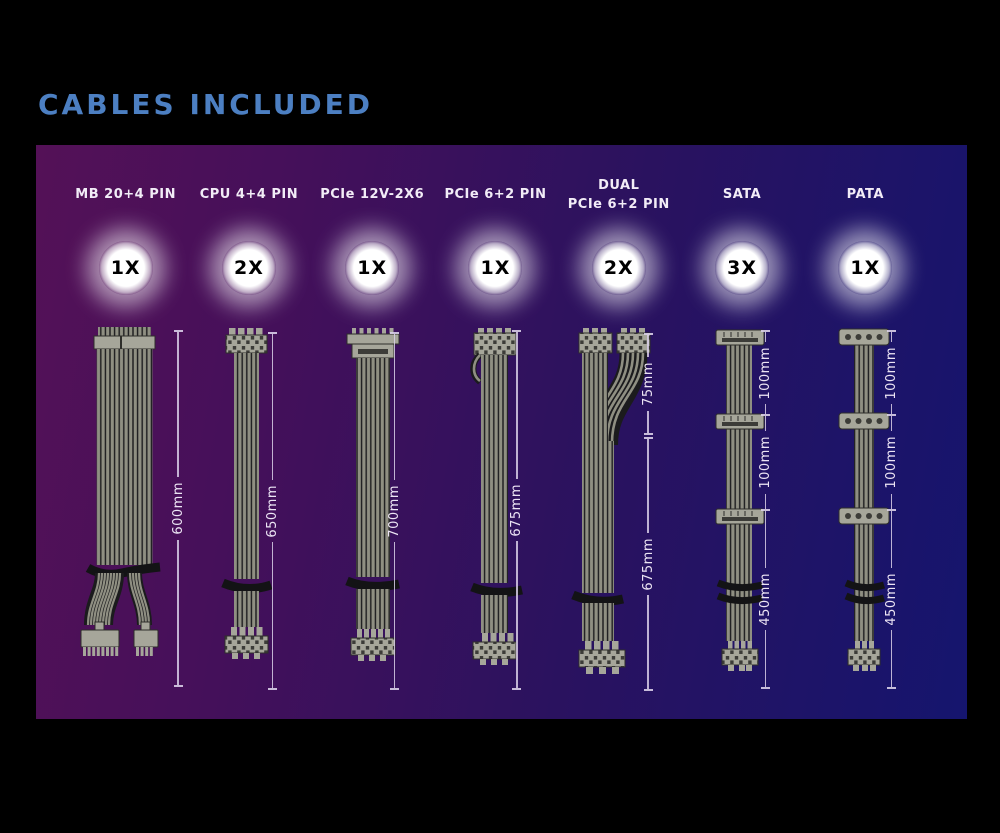 Image resolution: width=1000 pixels, height=833 pixels. What do you see at coordinates (372, 494) in the screenshot?
I see `cable-graphic-12v2x6` at bounding box center [372, 494].